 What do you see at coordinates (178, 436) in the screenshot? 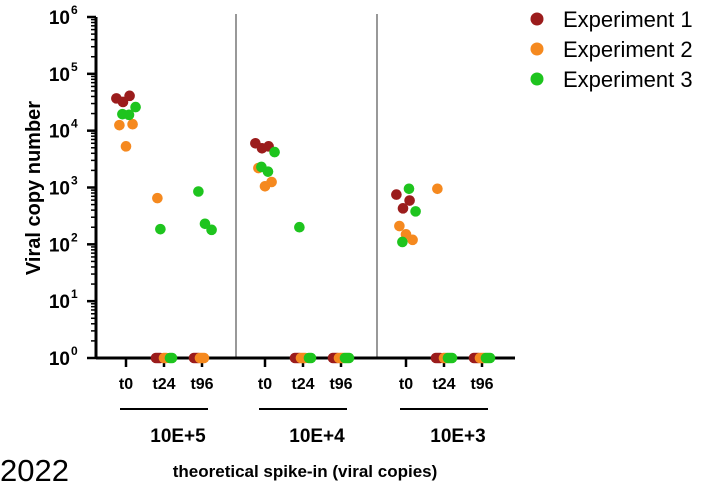
I see `group-label: 10E+5` at bounding box center [178, 436].